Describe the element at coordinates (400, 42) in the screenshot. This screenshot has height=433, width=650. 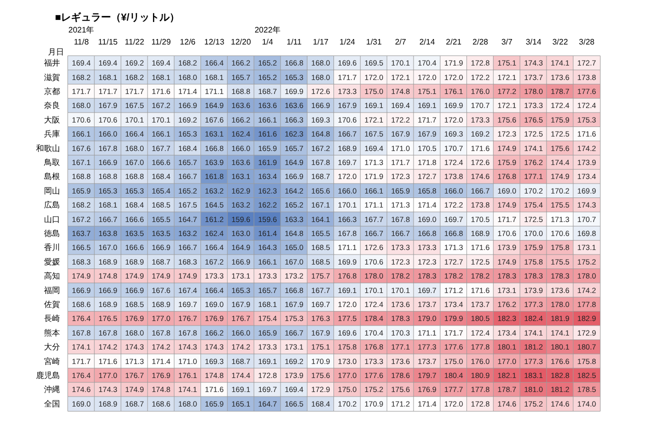
I see `x-tick-label: 2/7` at that location.